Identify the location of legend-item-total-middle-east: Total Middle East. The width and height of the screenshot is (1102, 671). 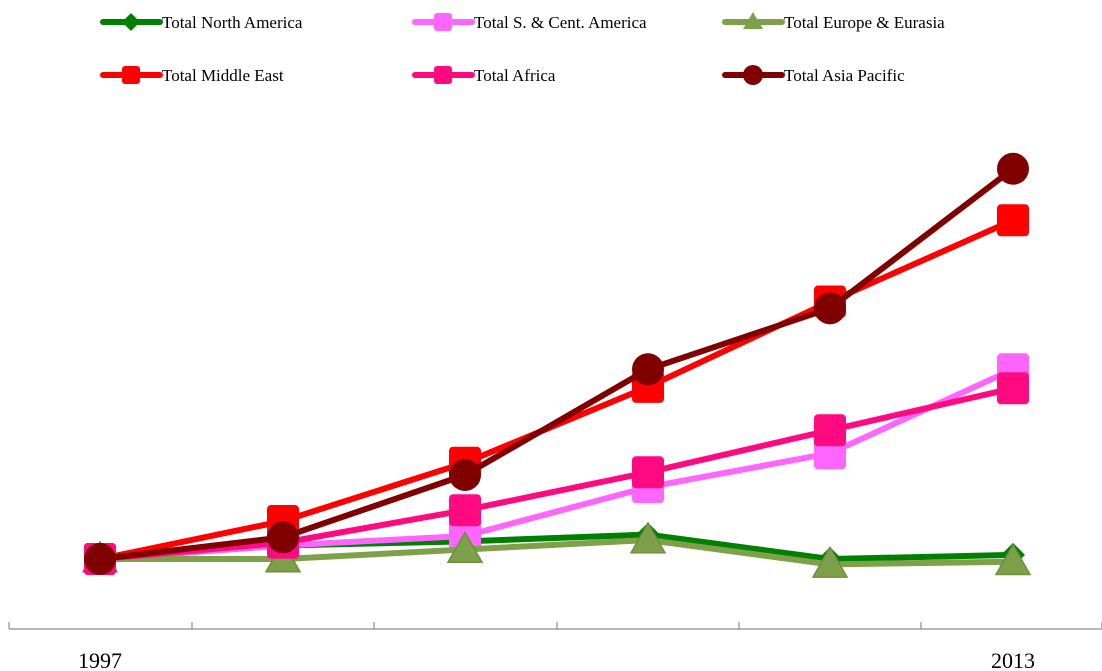
(192, 75).